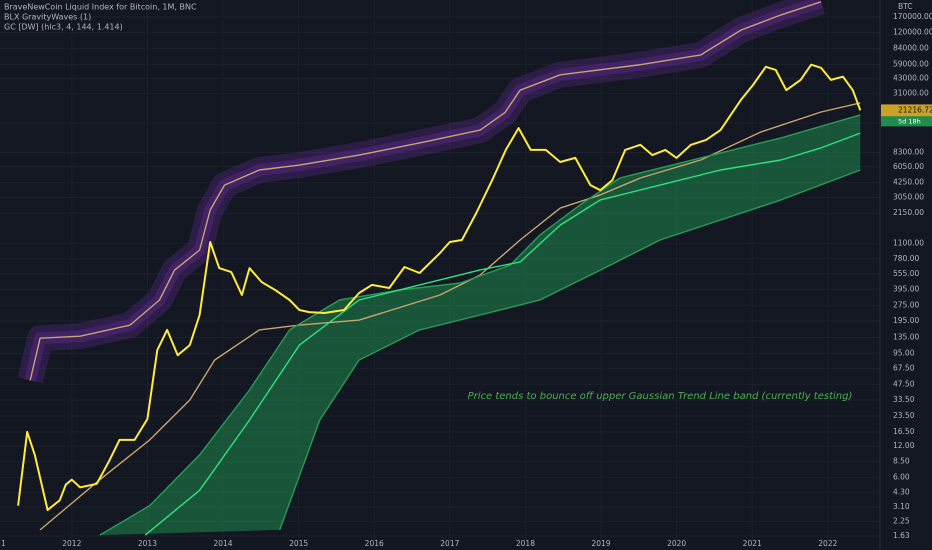 The height and width of the screenshot is (550, 932). What do you see at coordinates (904, 383) in the screenshot?
I see `y-tick-label: 47.50` at bounding box center [904, 383].